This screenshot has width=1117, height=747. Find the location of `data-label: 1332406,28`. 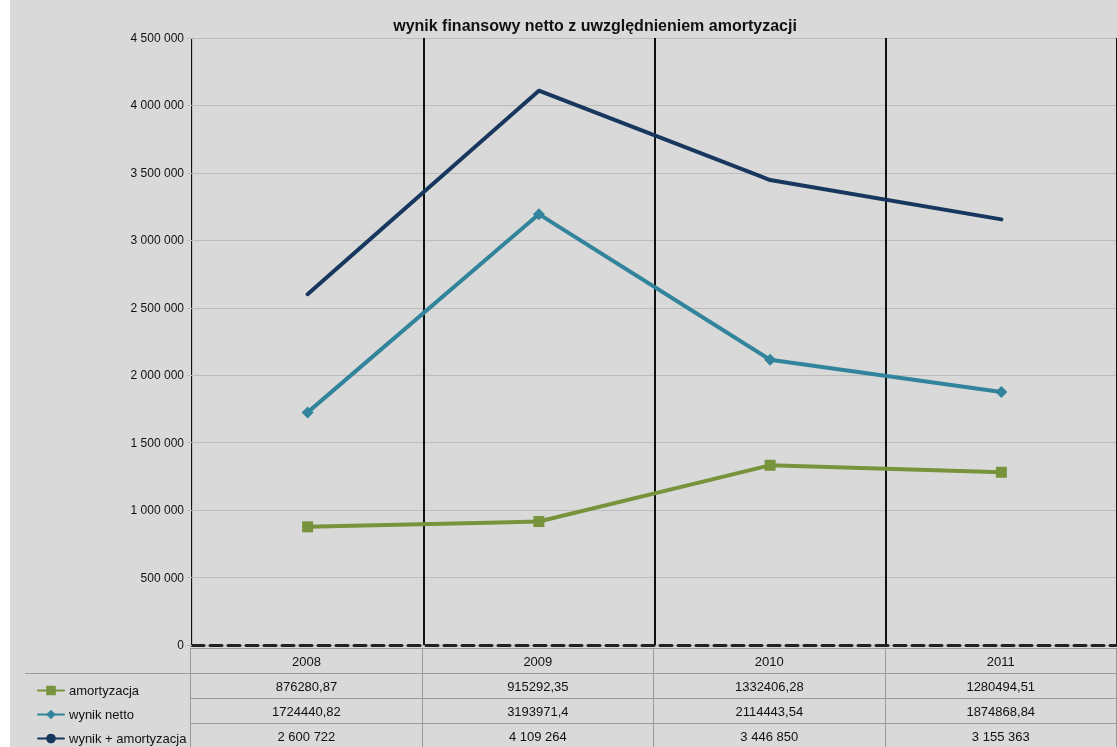

data-label: 1332406,28 is located at coordinates (769, 686).